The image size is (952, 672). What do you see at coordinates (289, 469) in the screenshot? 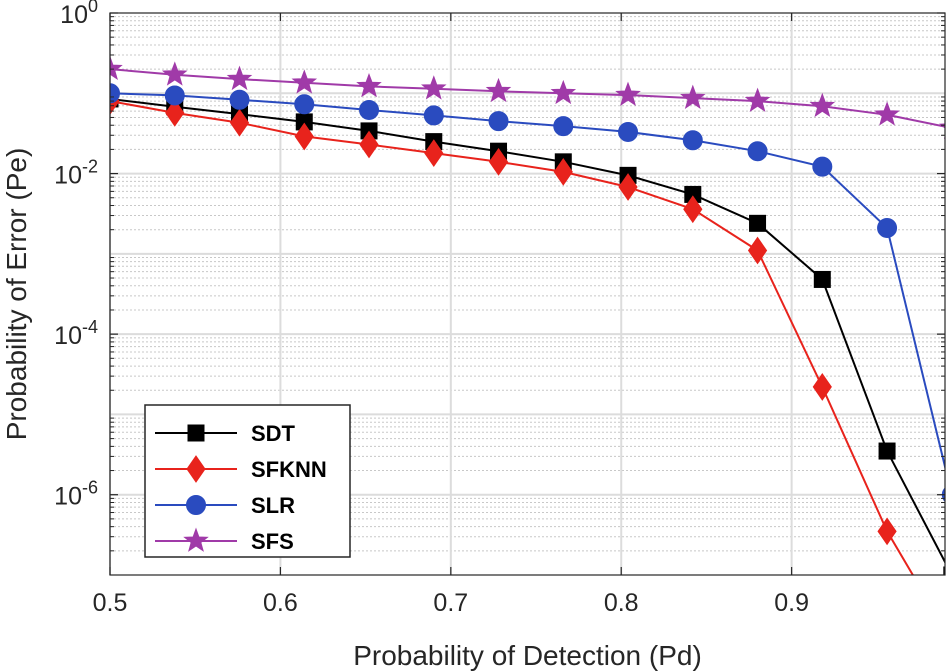
I see `legend-label-sfknn: SFKNN` at bounding box center [289, 469].